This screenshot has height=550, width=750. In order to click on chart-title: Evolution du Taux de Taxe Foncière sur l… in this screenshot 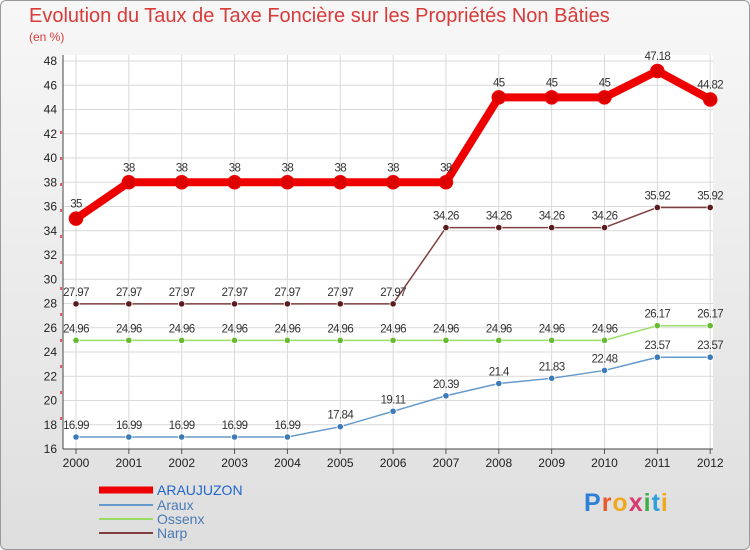, I will do `click(319, 16)`.